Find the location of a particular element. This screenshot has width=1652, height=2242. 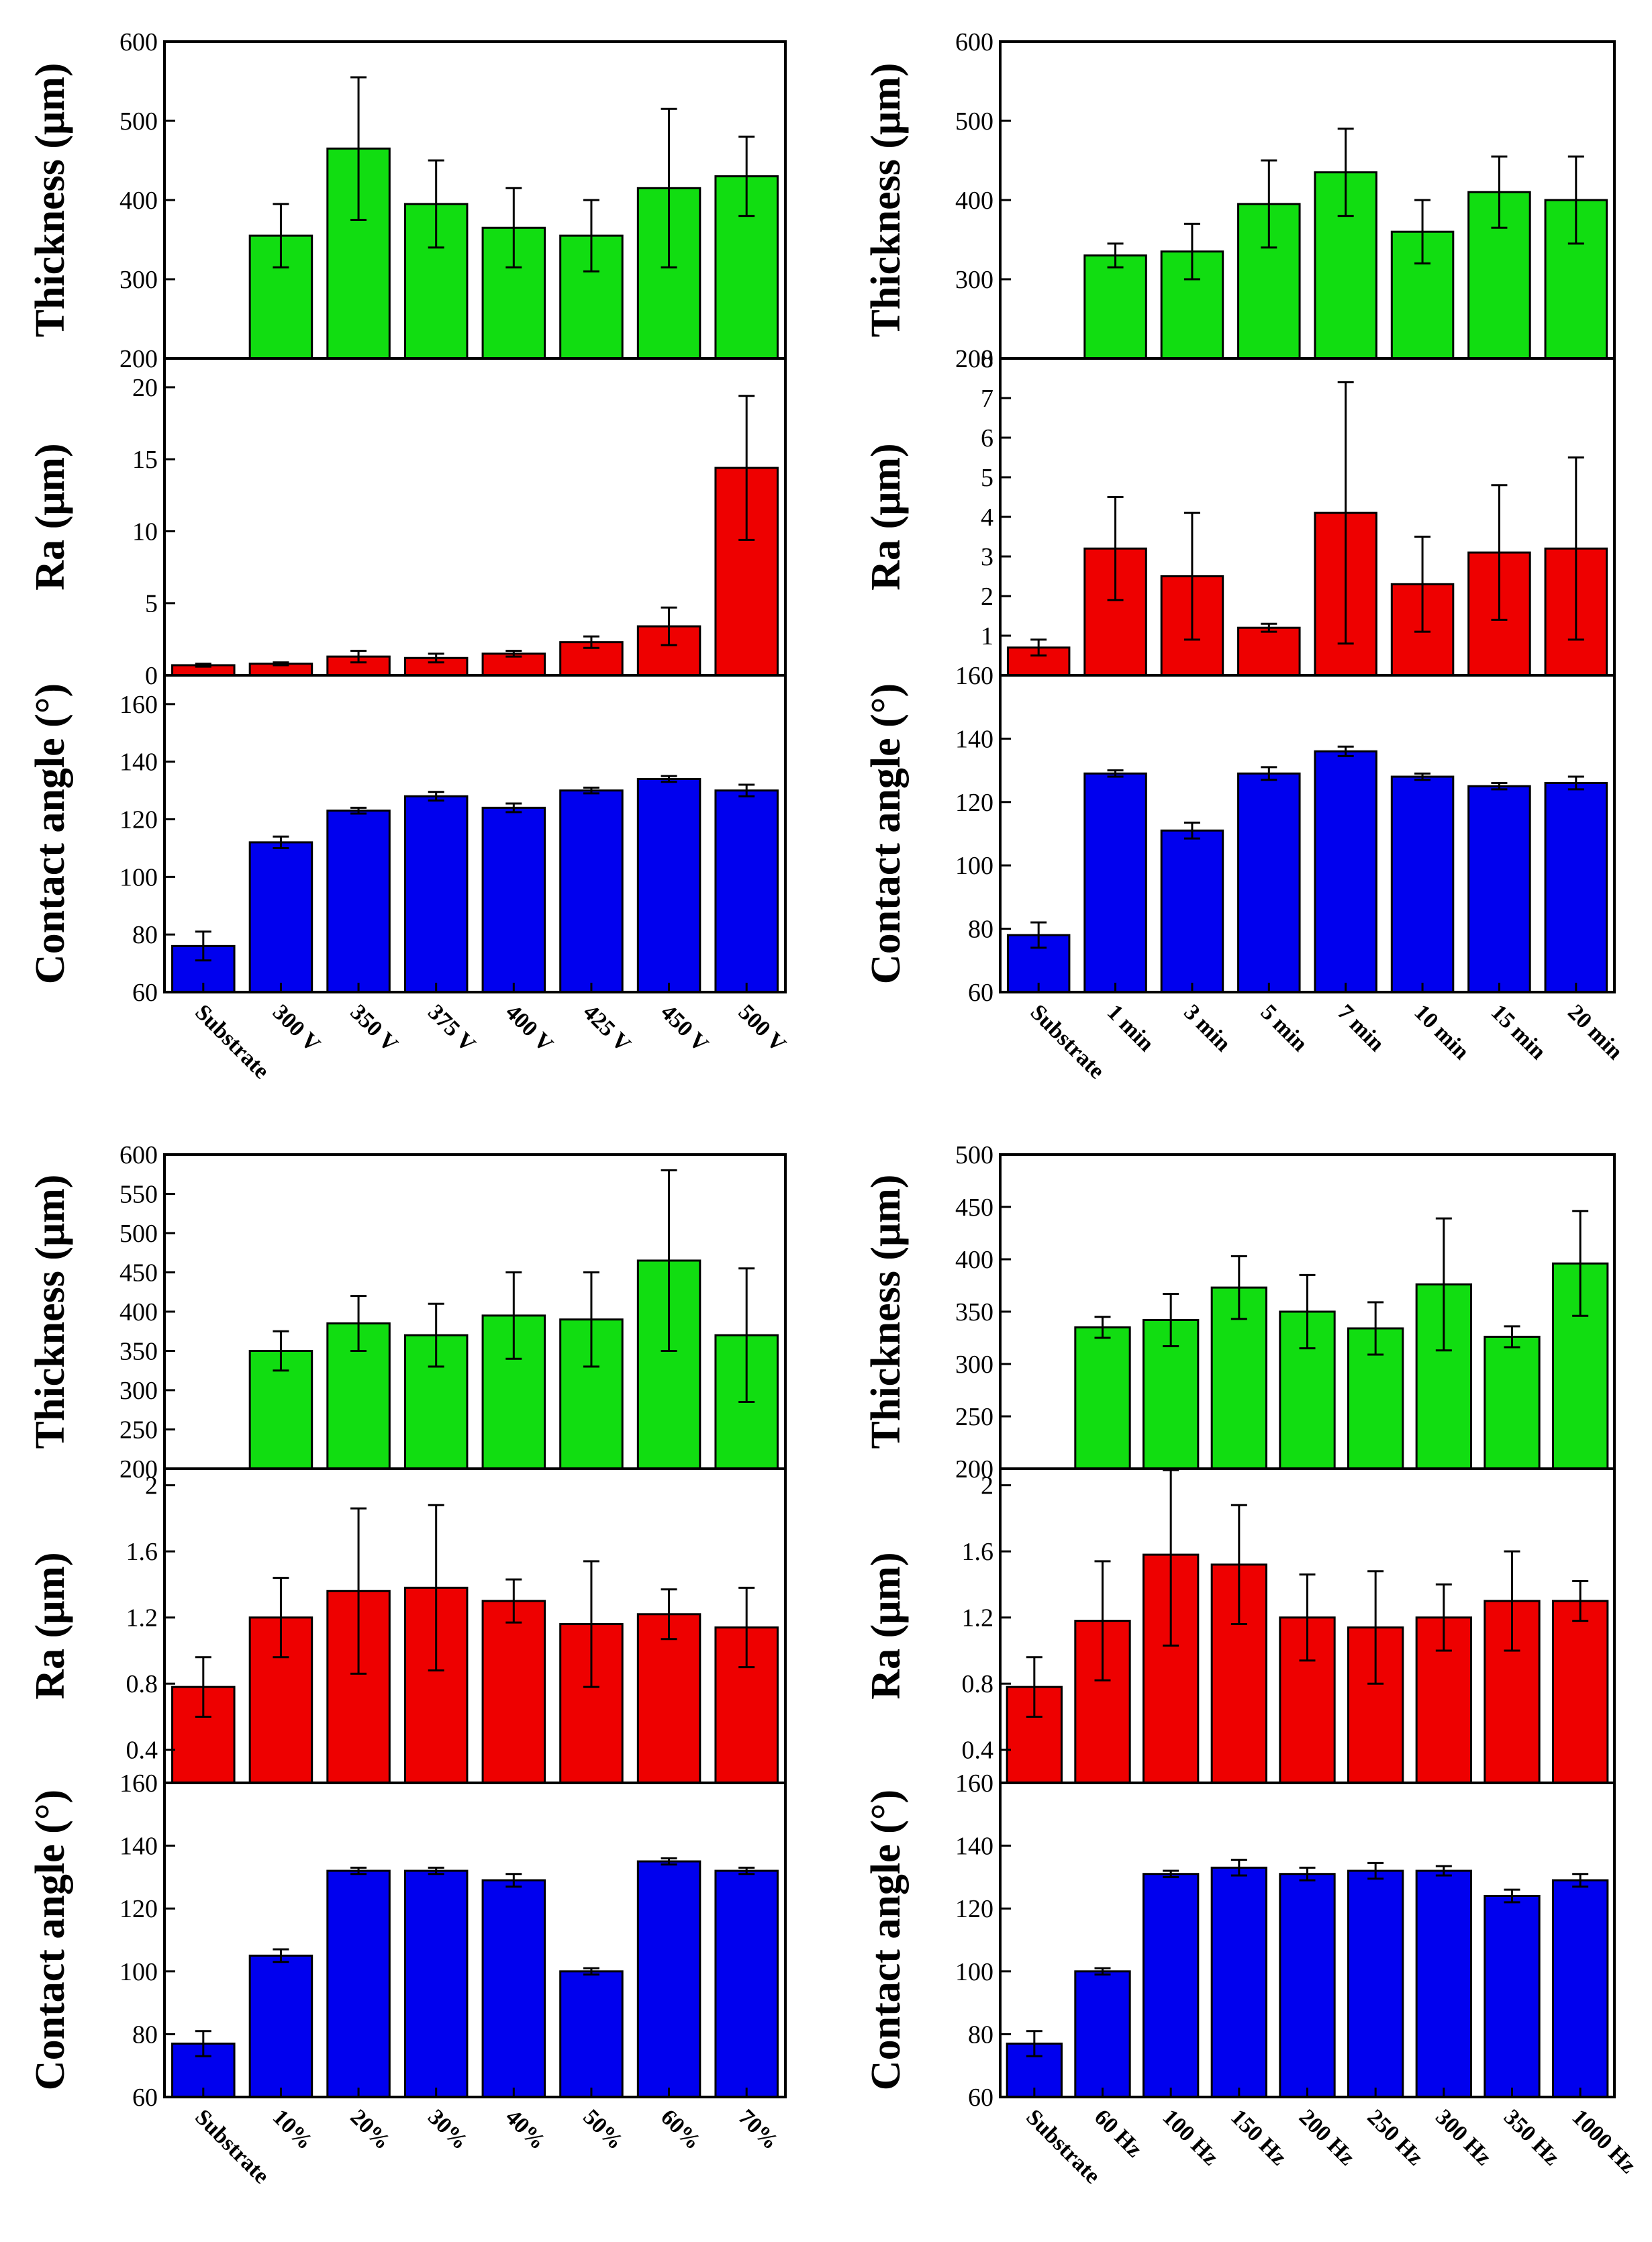

x-tick-label: 10 min is located at coordinates (1441, 1032).